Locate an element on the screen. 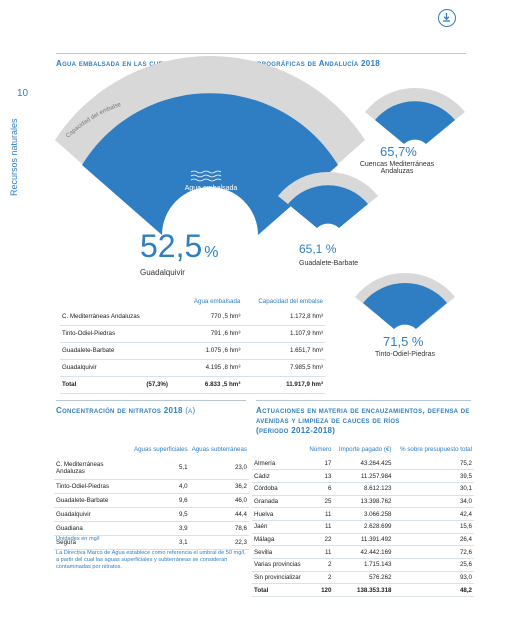  units-note: Unidades en mg/l is located at coordinates (78, 539).